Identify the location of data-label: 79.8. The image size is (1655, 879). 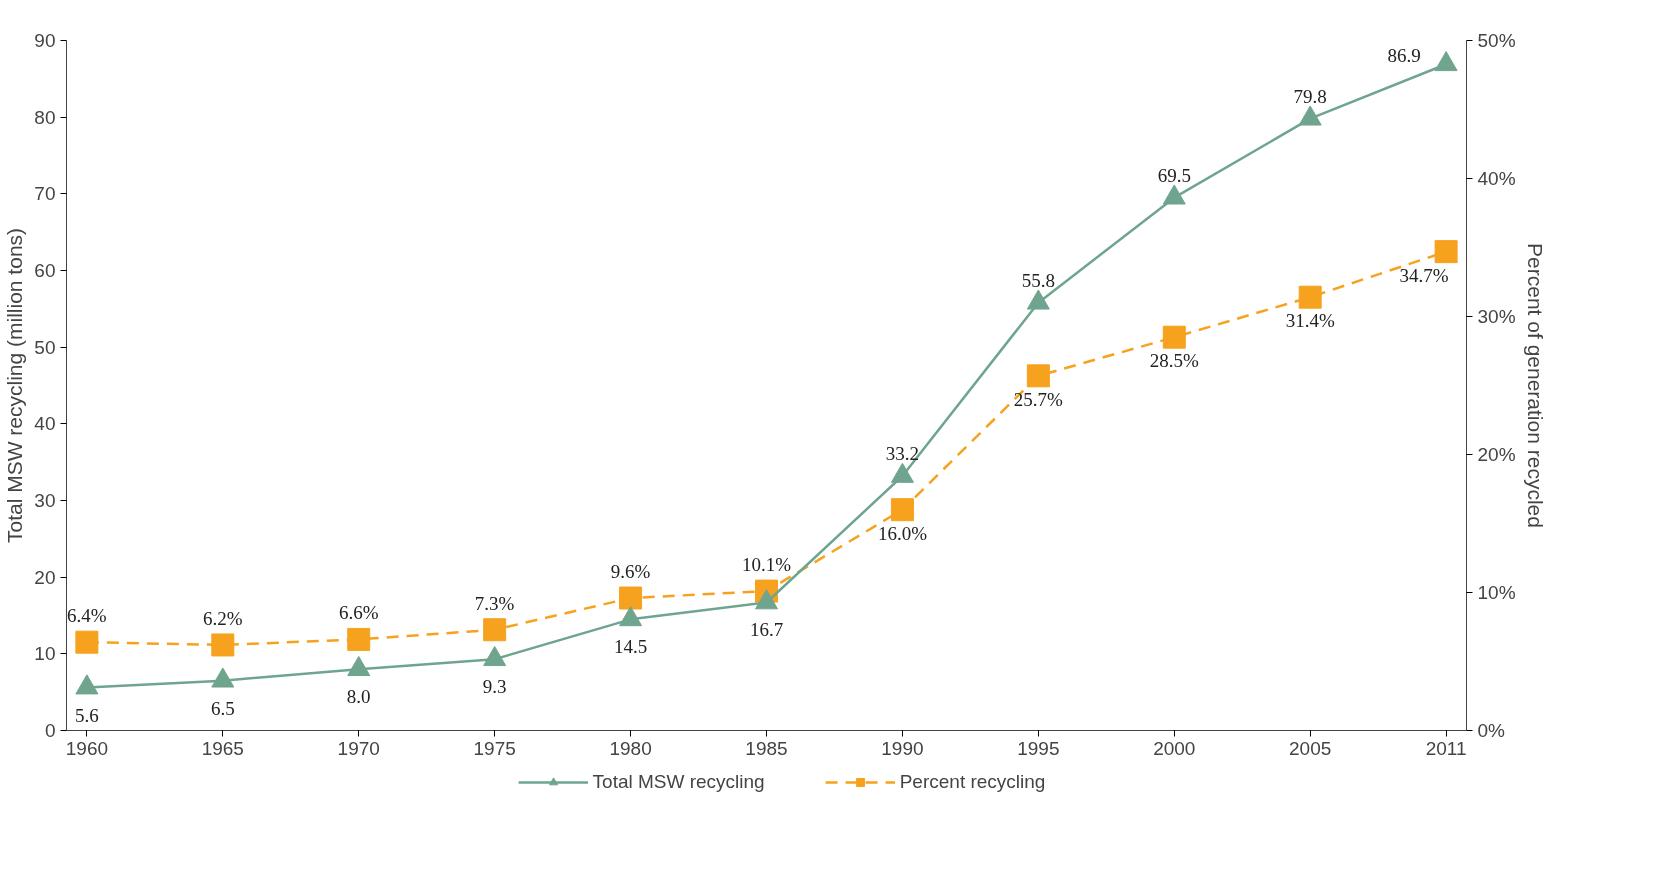
(1310, 96).